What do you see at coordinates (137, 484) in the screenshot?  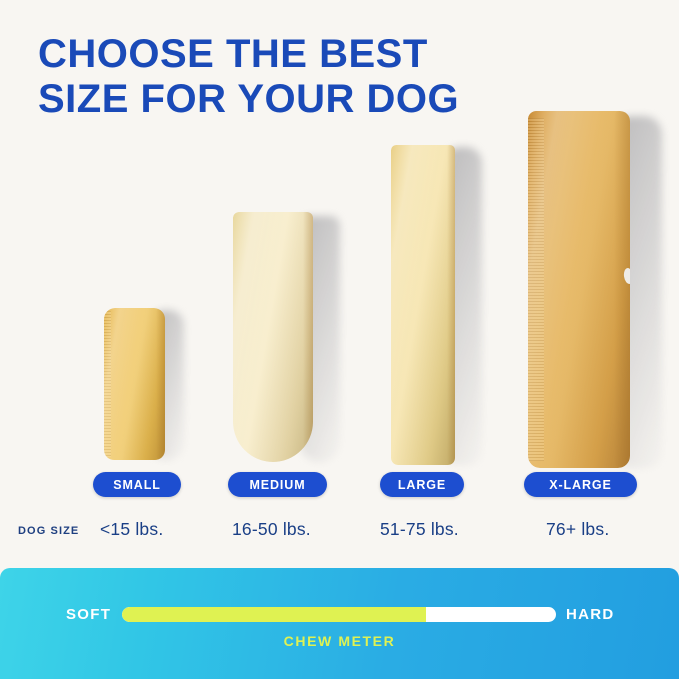 I see `size-badge-small: SMALL` at bounding box center [137, 484].